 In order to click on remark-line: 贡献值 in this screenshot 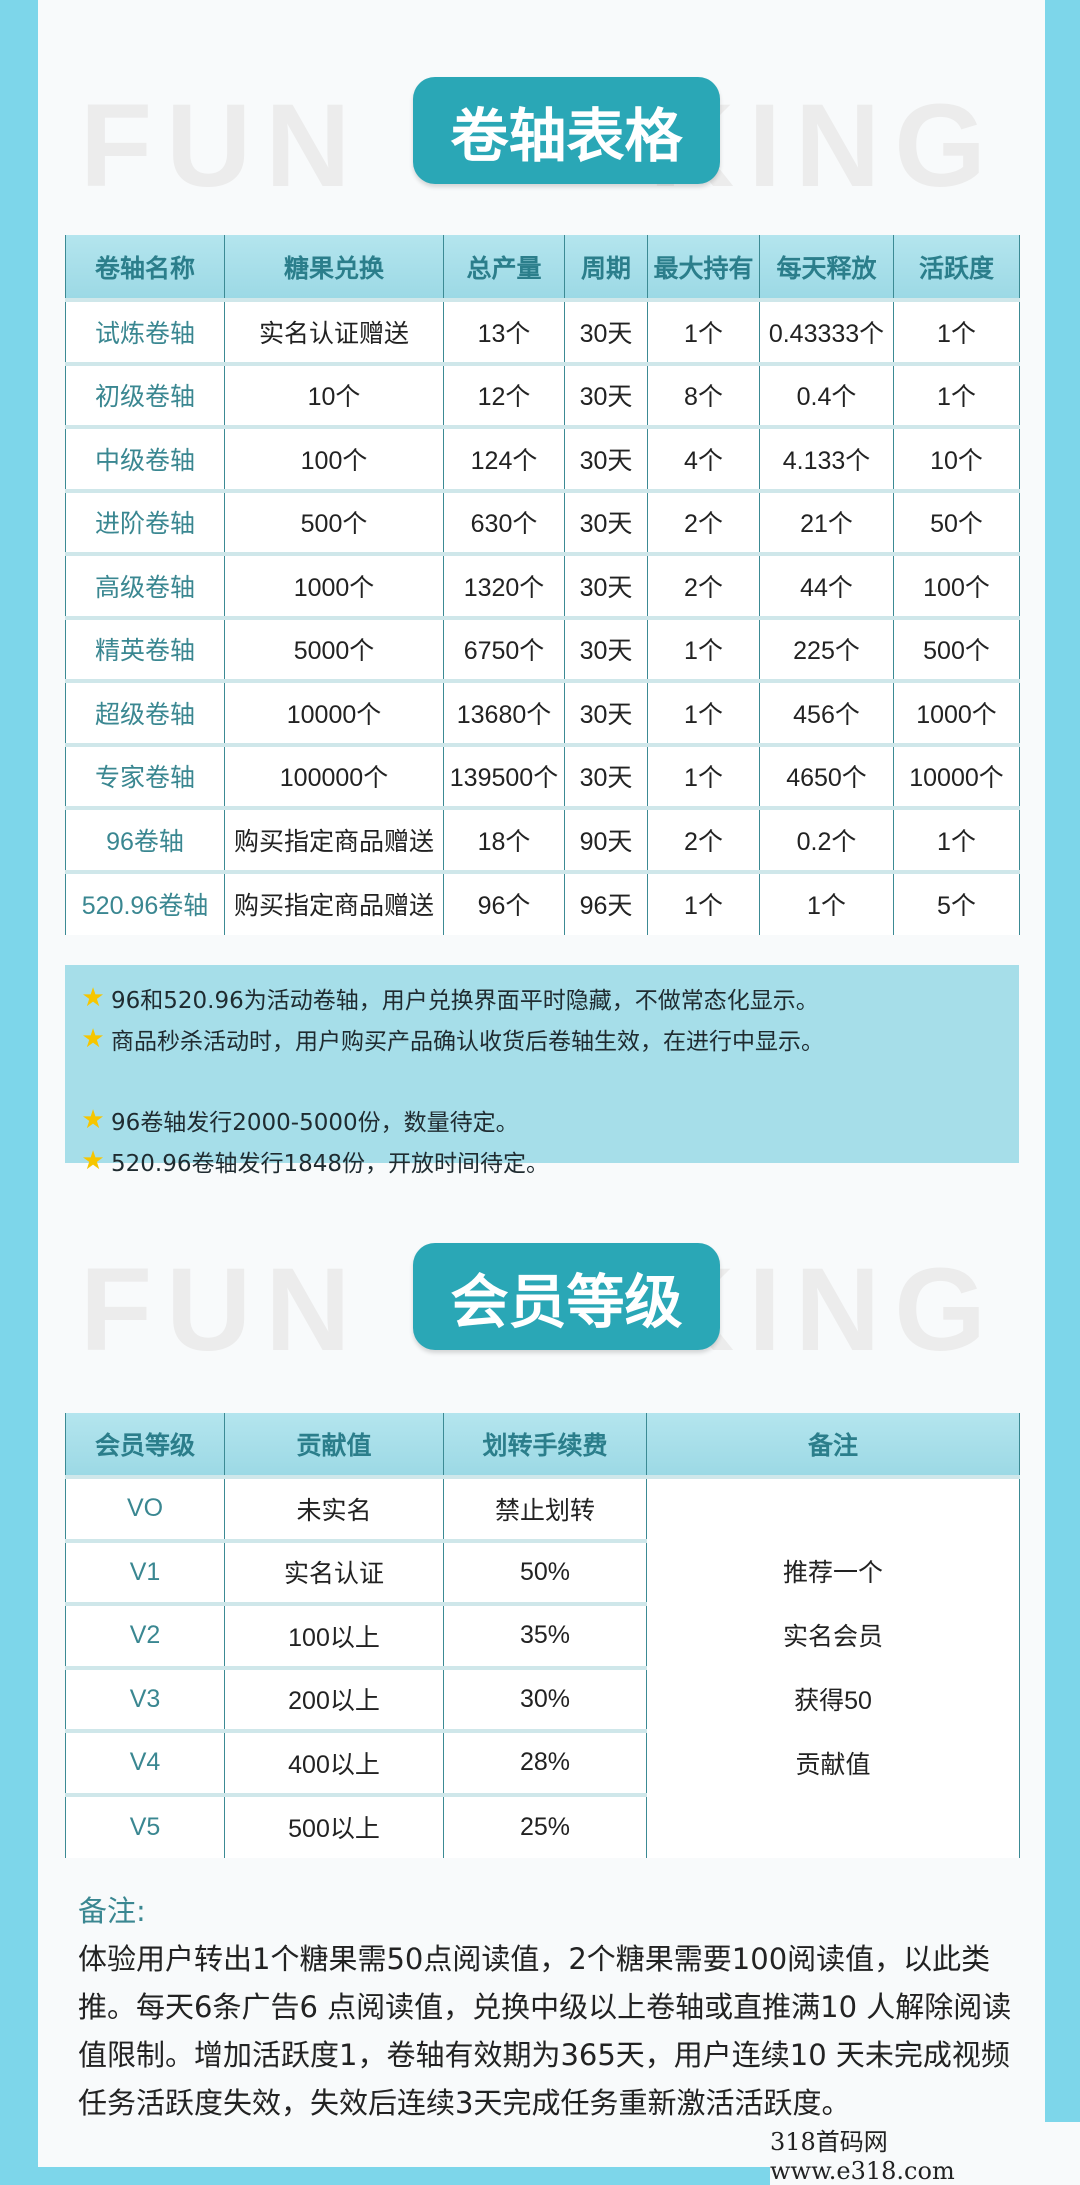, I will do `click(833, 1764)`.